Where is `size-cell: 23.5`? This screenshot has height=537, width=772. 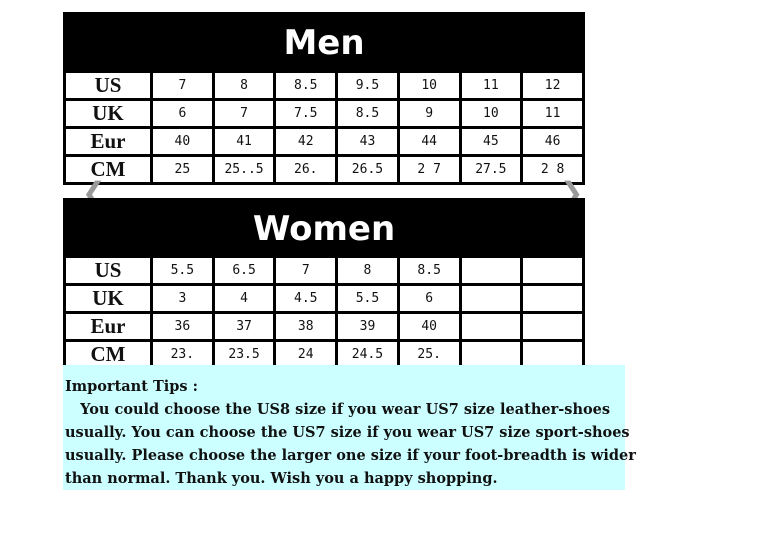 size-cell: 23.5 is located at coordinates (244, 354).